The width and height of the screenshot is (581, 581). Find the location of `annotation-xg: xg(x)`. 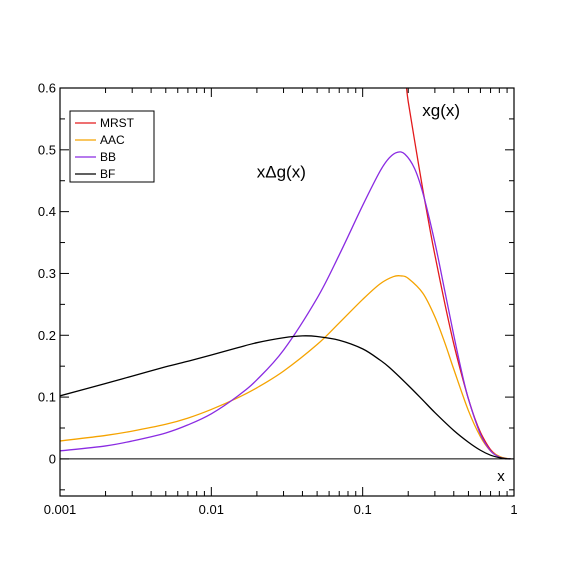

annotation-xg: xg(x) is located at coordinates (441, 110).